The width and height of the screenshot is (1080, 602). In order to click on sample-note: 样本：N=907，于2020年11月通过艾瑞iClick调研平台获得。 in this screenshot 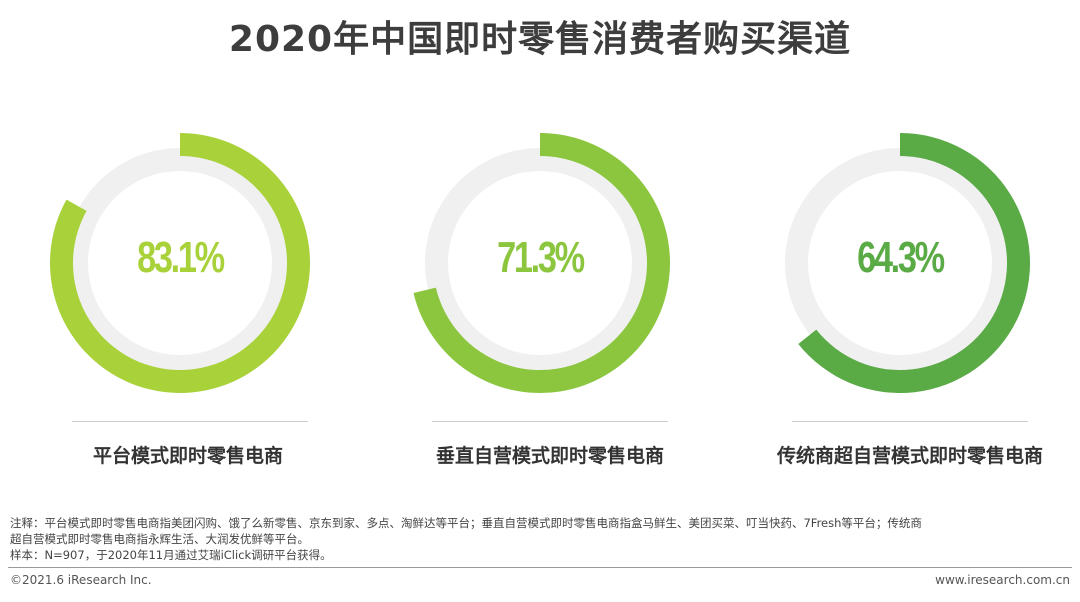, I will do `click(171, 555)`.